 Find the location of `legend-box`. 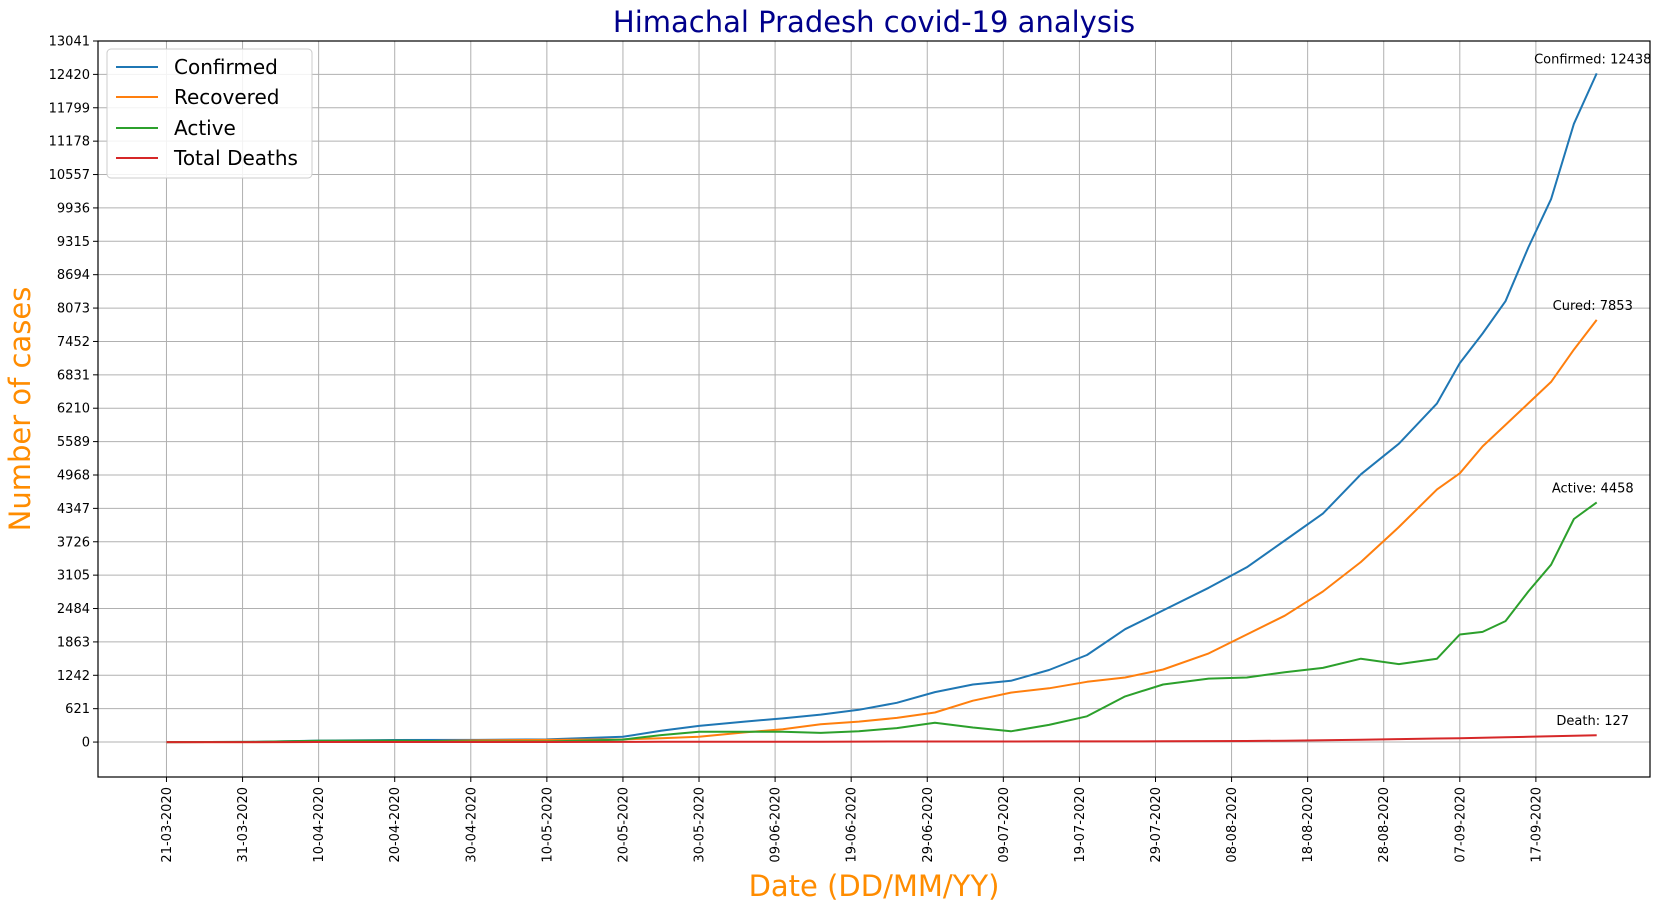

legend-box is located at coordinates (209, 113).